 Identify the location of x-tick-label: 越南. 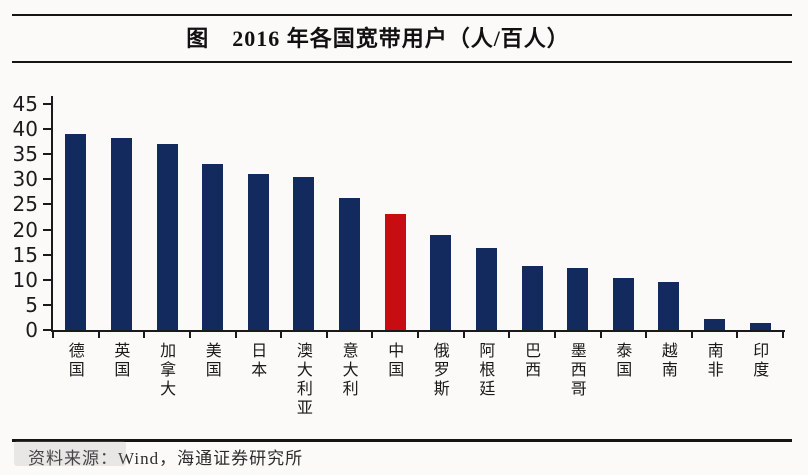
(667, 361).